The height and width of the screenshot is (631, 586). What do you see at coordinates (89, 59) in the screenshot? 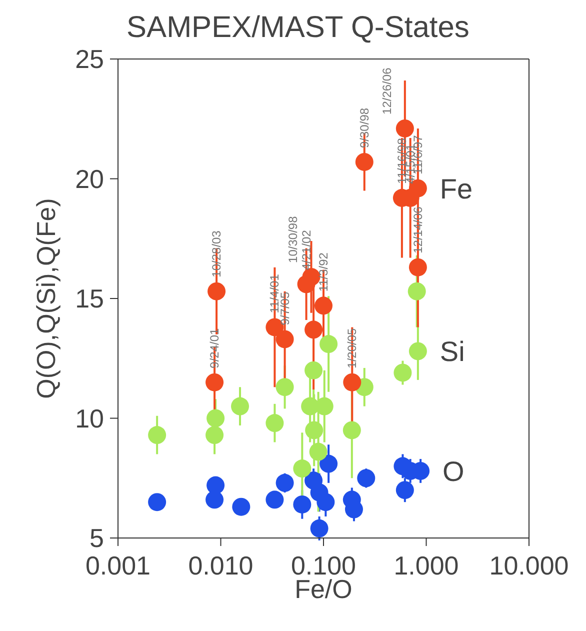
I see `y-tick-label: 25` at bounding box center [89, 59].